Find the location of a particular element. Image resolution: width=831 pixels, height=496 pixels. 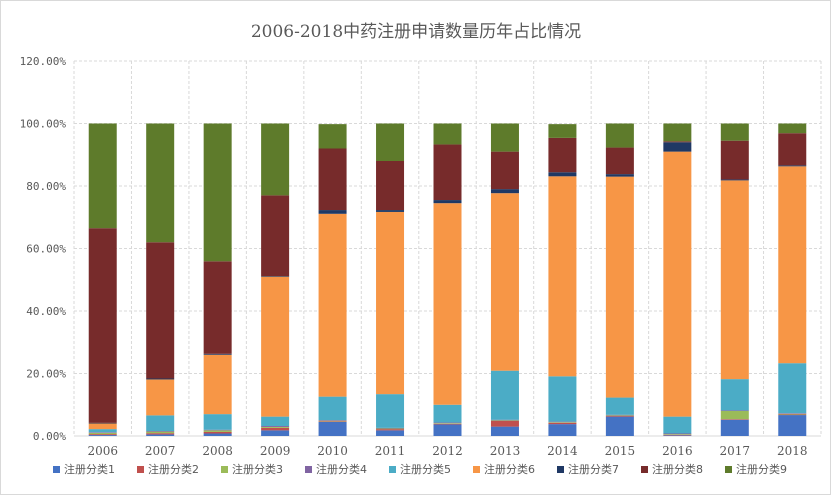

legend-label: 注册分类7 is located at coordinates (593, 469).